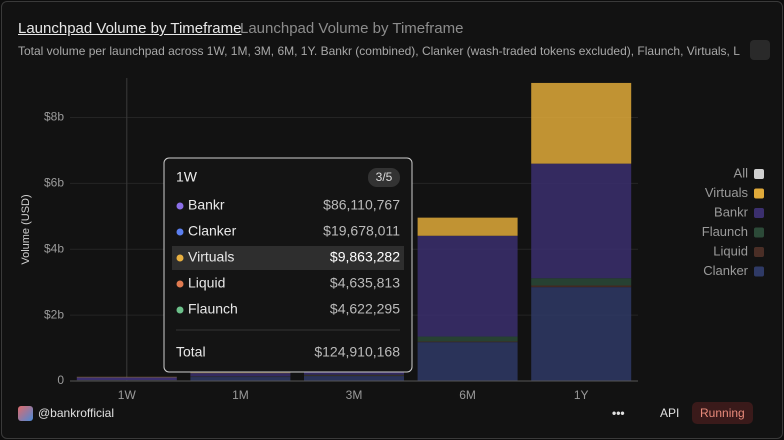 The image size is (784, 440). I want to click on y-tick-label: 0, so click(60, 380).